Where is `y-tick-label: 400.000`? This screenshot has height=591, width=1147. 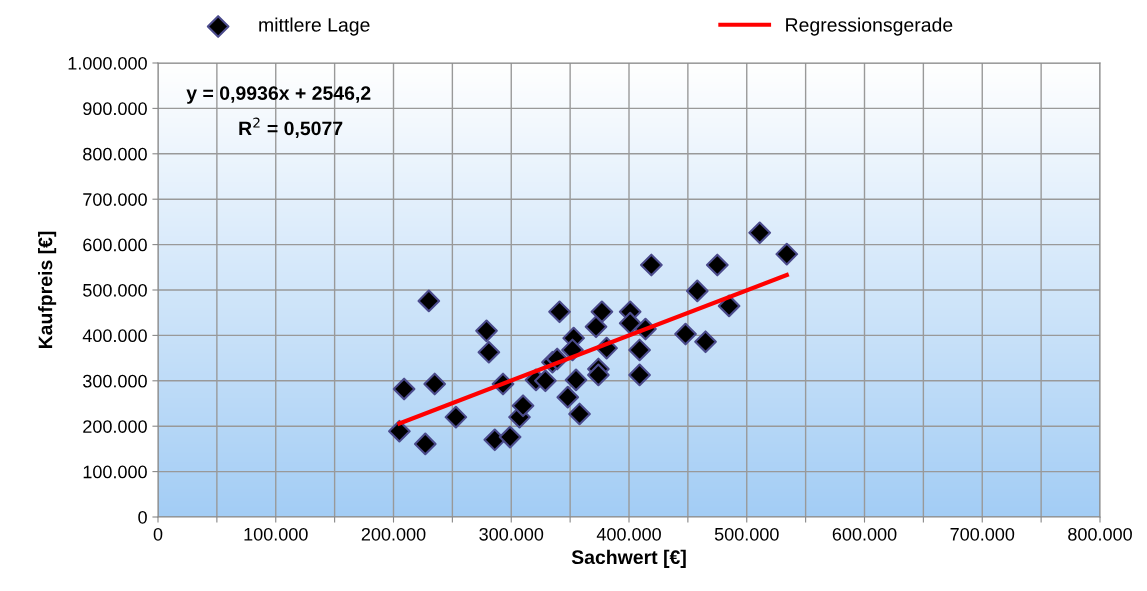
y-tick-label: 400.000 is located at coordinates (114, 336).